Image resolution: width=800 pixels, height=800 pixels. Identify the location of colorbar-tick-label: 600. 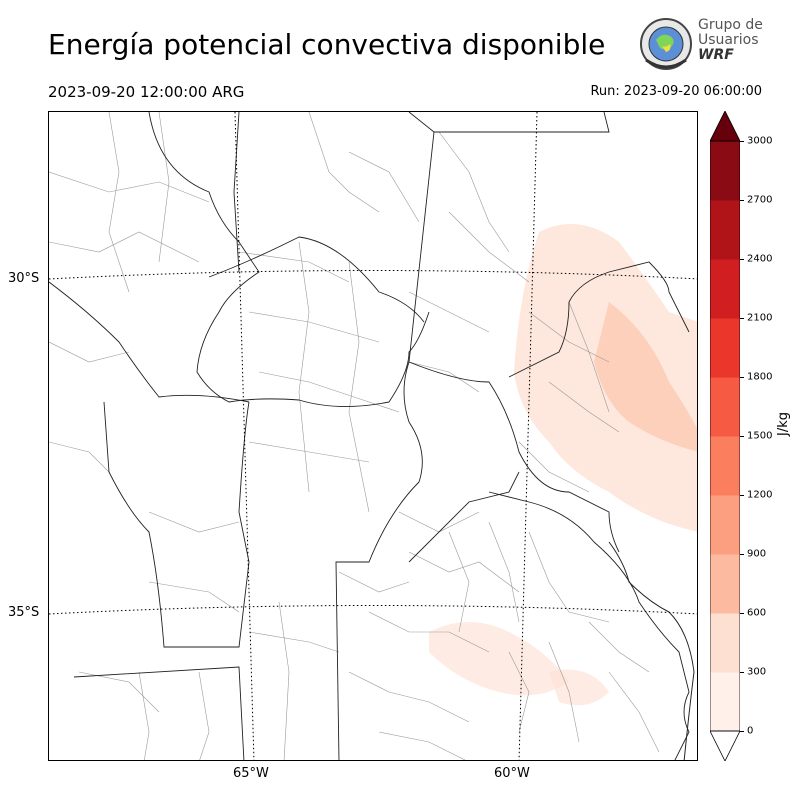
(757, 613).